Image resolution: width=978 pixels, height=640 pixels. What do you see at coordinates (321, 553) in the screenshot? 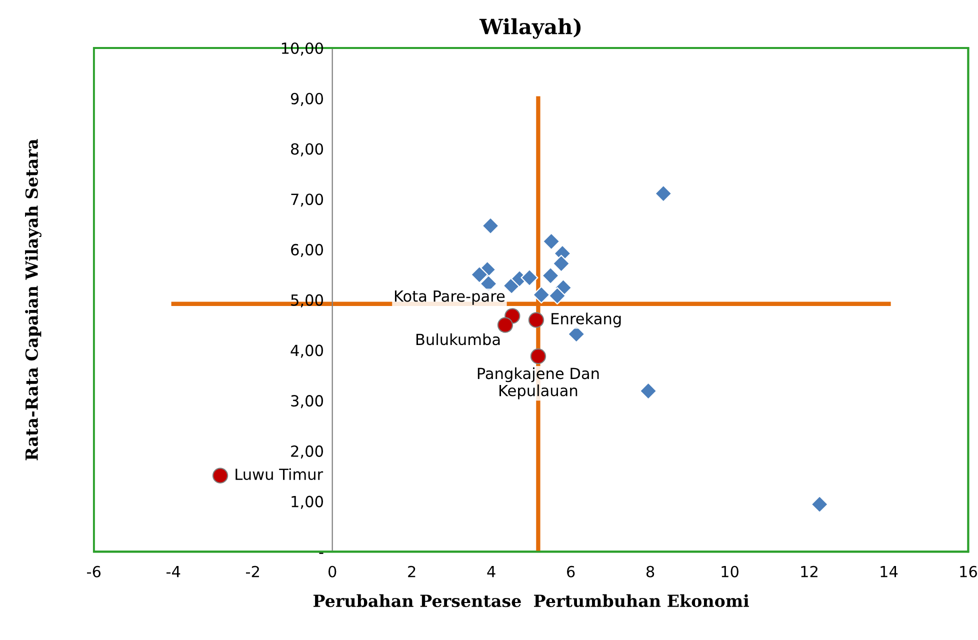
I see `y-tick-label: -` at bounding box center [321, 553].